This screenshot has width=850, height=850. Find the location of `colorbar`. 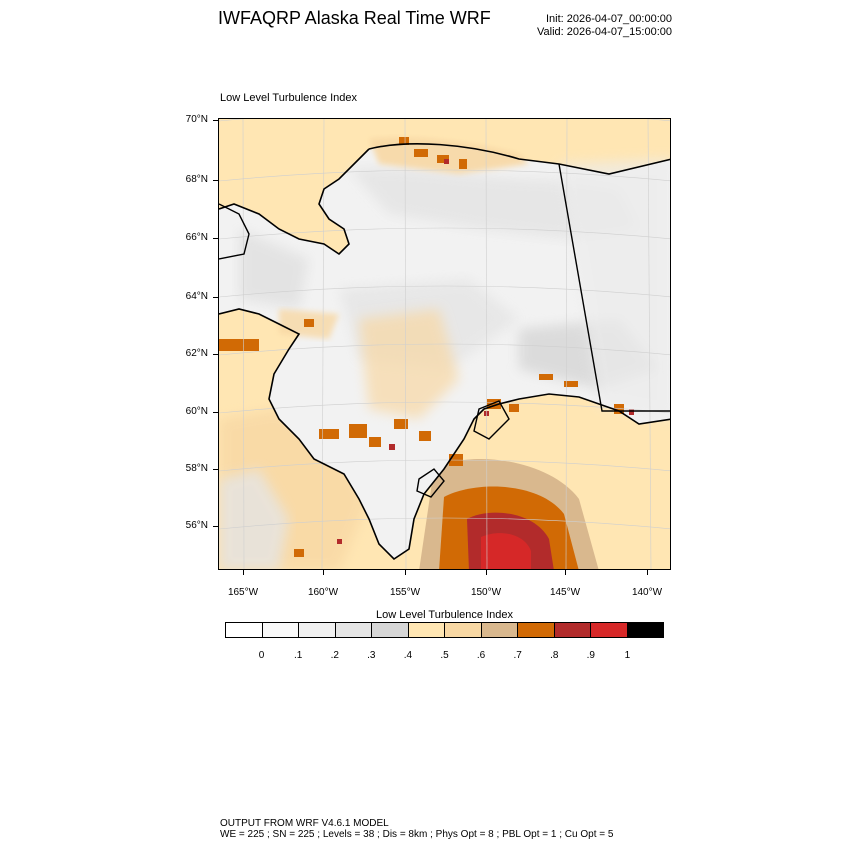

colorbar is located at coordinates (444, 630).